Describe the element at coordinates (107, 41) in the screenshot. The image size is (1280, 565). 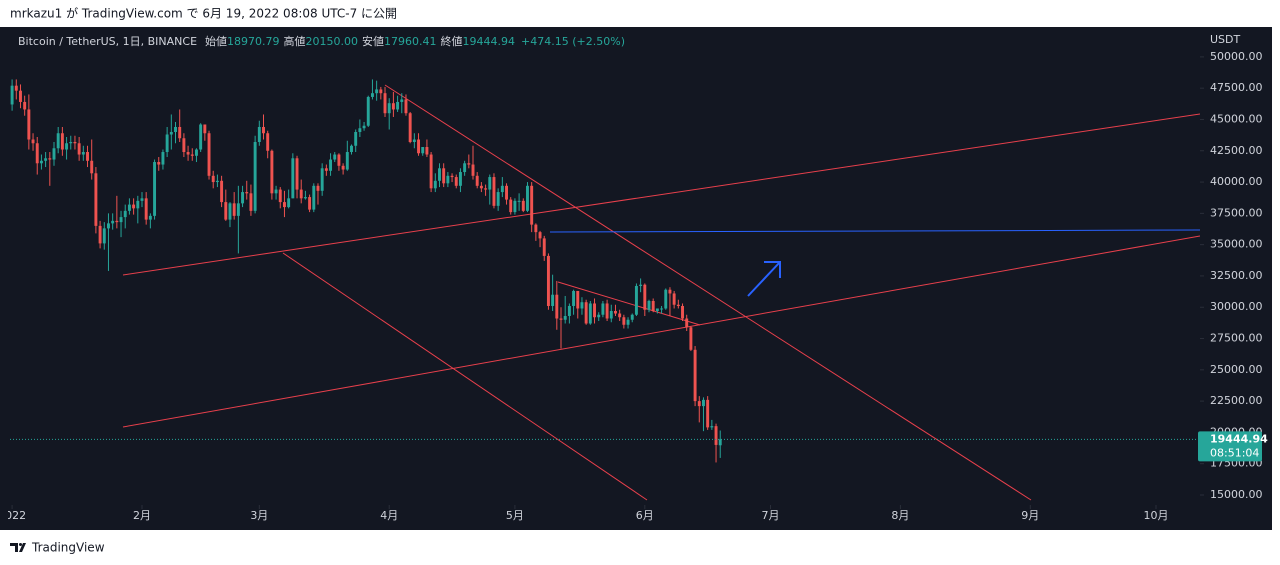
I see `symbol: Bitcoin / TetherUS, 1日, BINANCE` at that location.